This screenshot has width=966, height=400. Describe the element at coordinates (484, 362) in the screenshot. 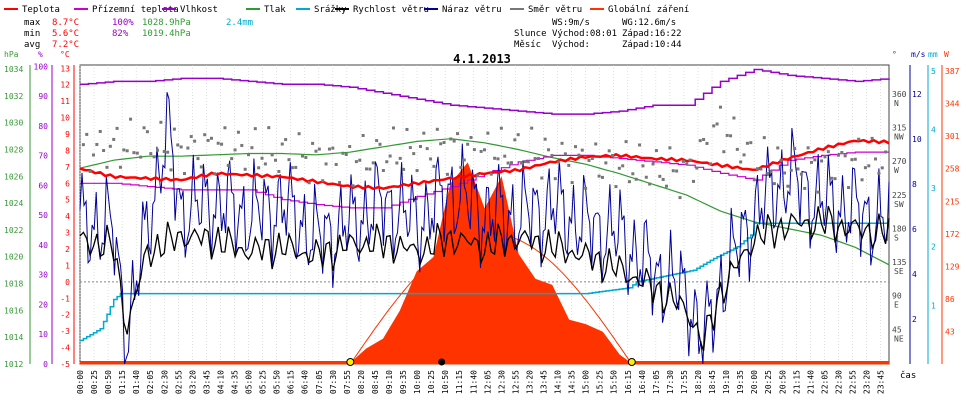

I see `radiation-baseline` at that location.